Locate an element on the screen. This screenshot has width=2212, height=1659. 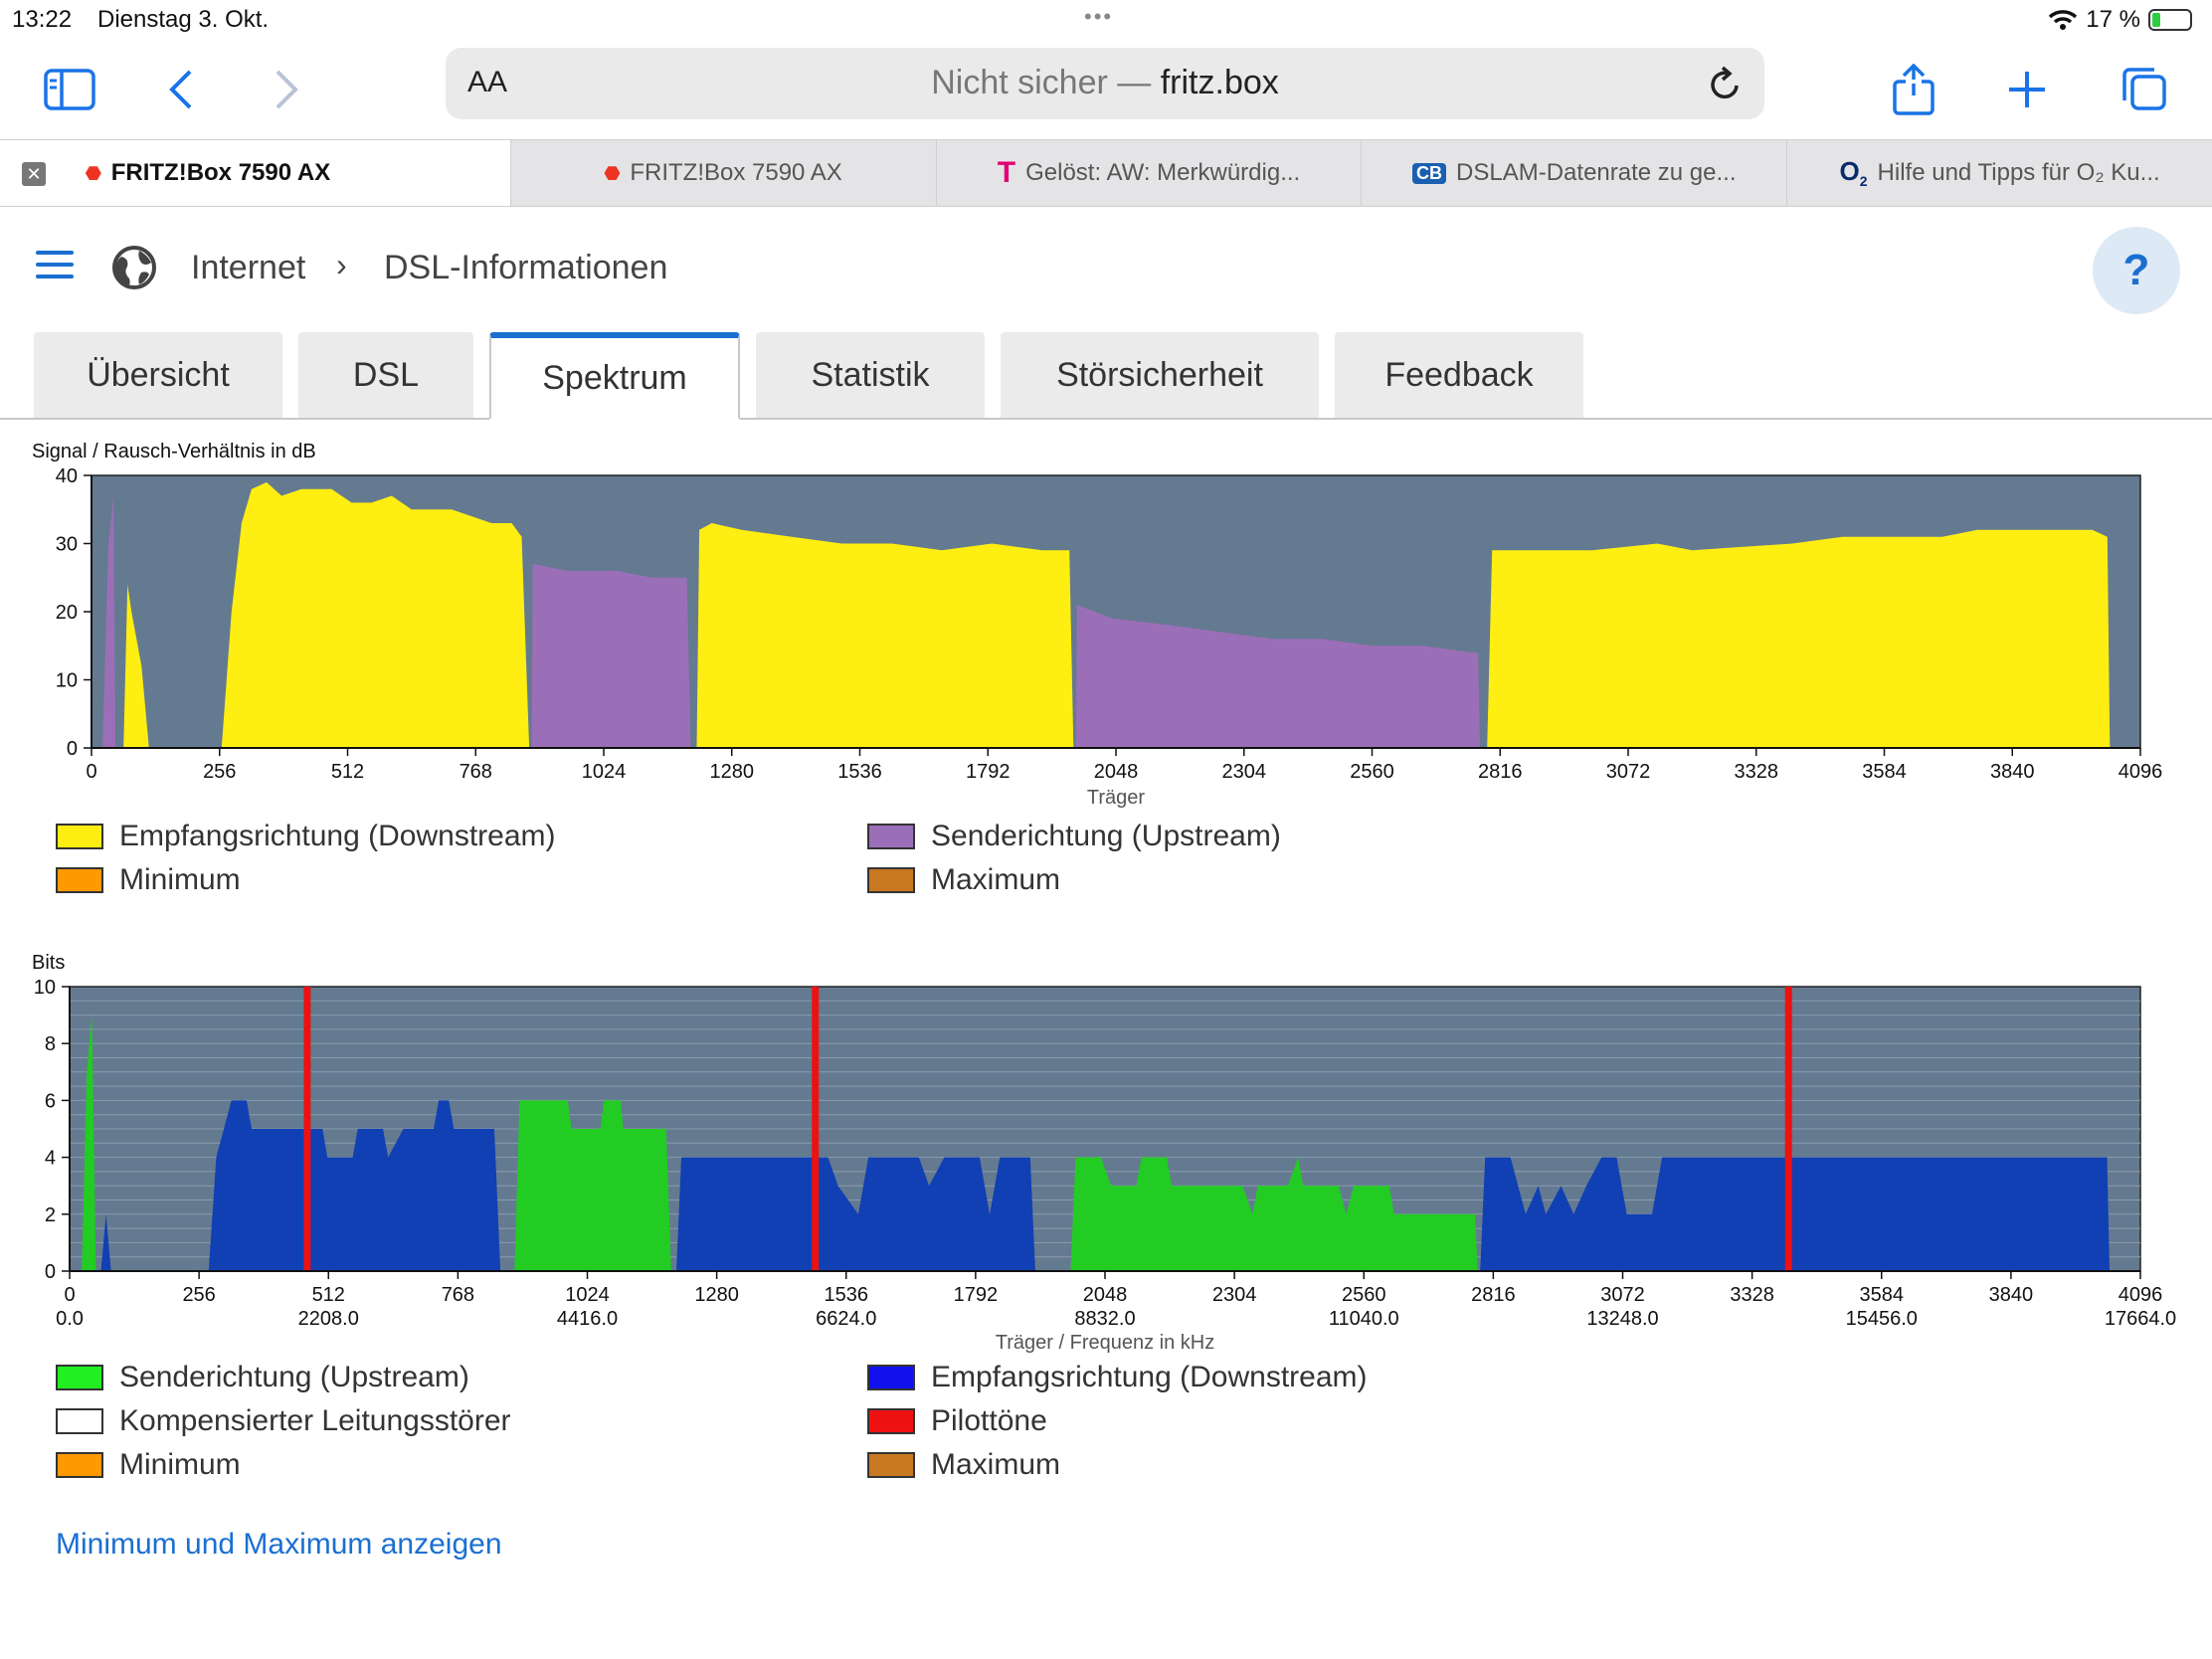
x-tick-label: 0 is located at coordinates (69, 1295).